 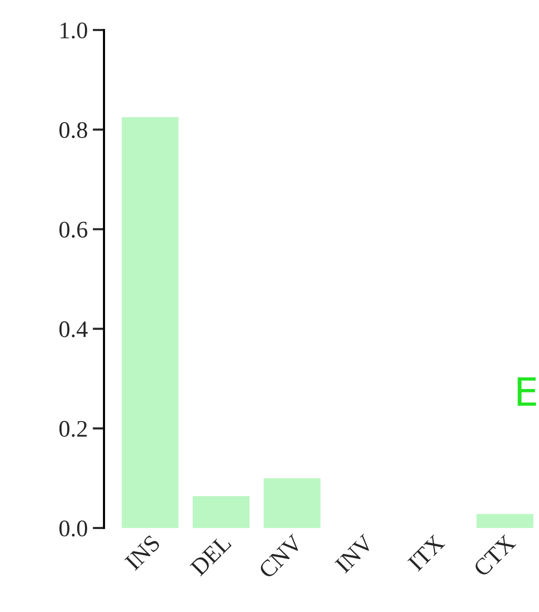 I want to click on y-tick-label: 1.0, so click(x=74, y=30).